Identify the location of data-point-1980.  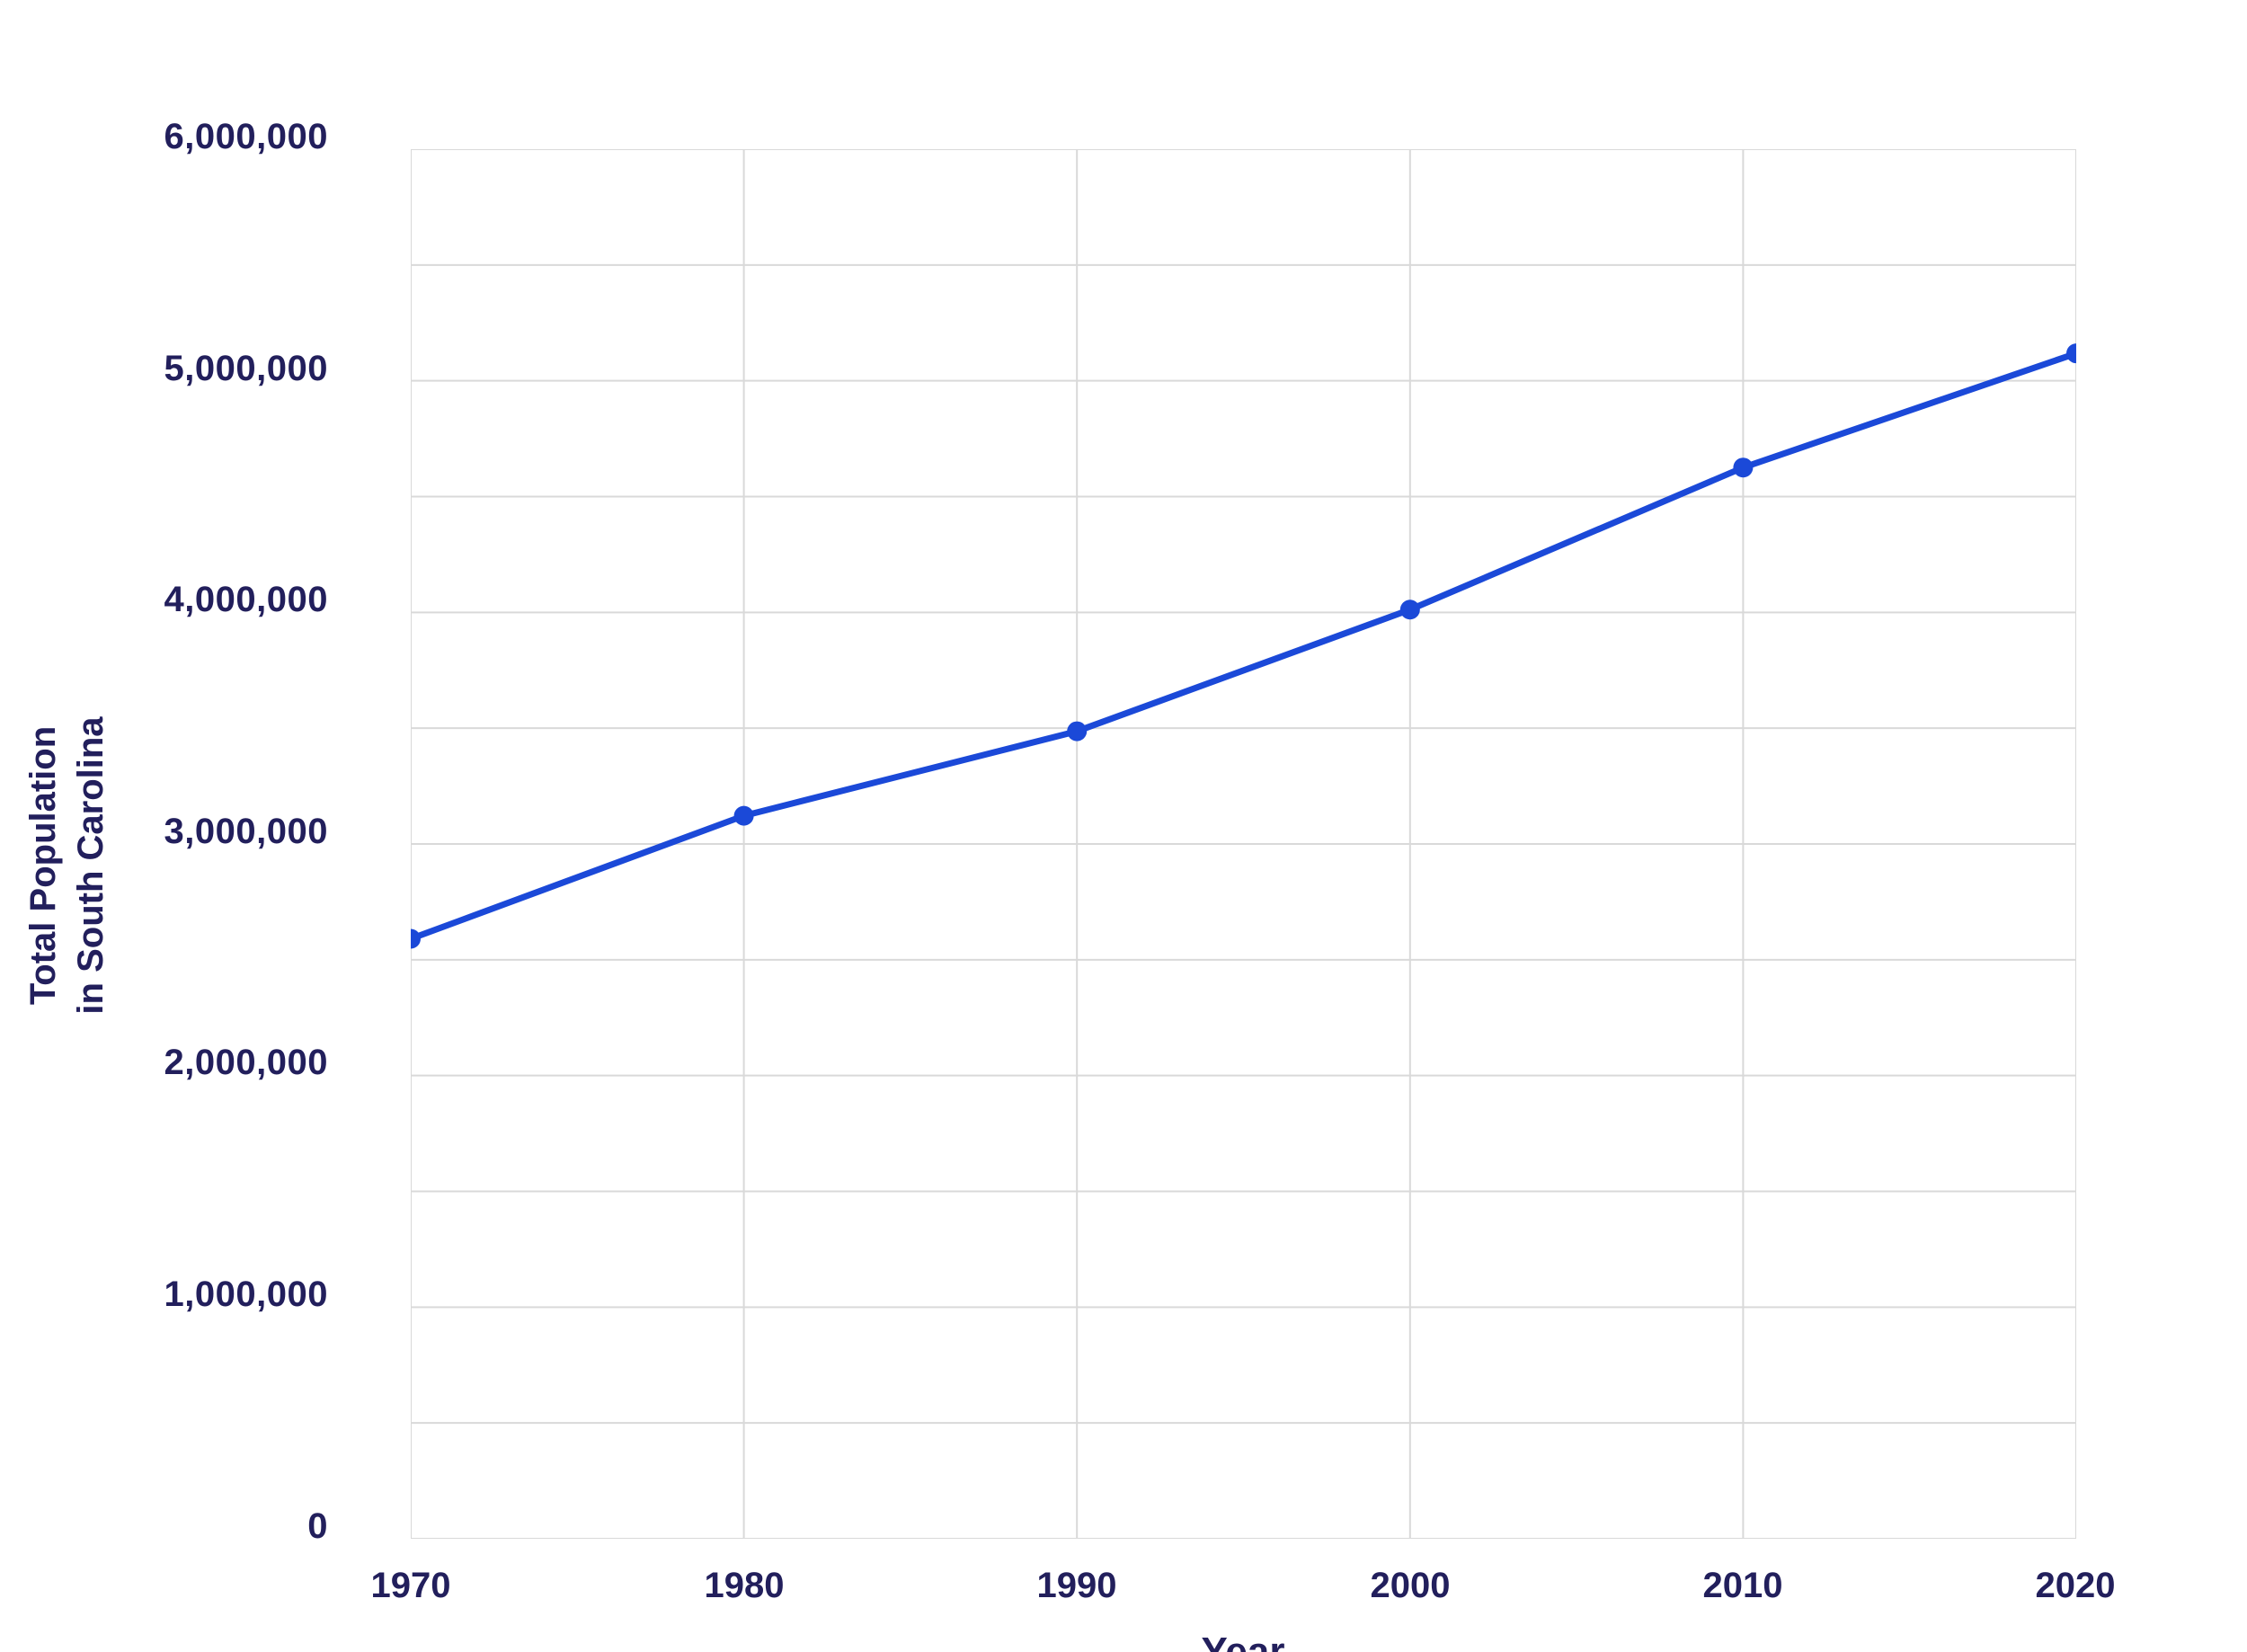
(744, 815).